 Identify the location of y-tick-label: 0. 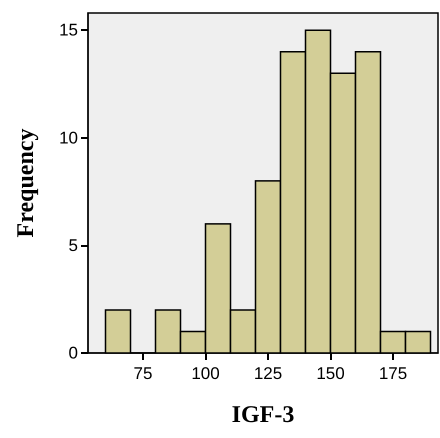
(73, 353).